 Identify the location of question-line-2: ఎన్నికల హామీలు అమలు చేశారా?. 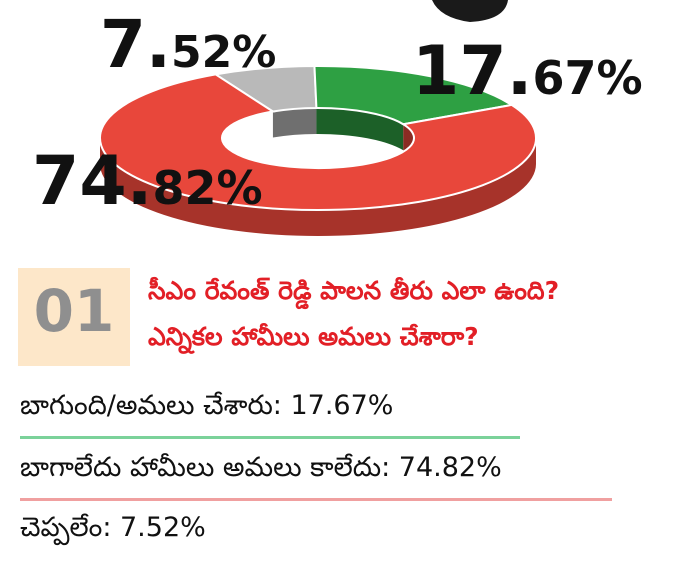
(313, 336).